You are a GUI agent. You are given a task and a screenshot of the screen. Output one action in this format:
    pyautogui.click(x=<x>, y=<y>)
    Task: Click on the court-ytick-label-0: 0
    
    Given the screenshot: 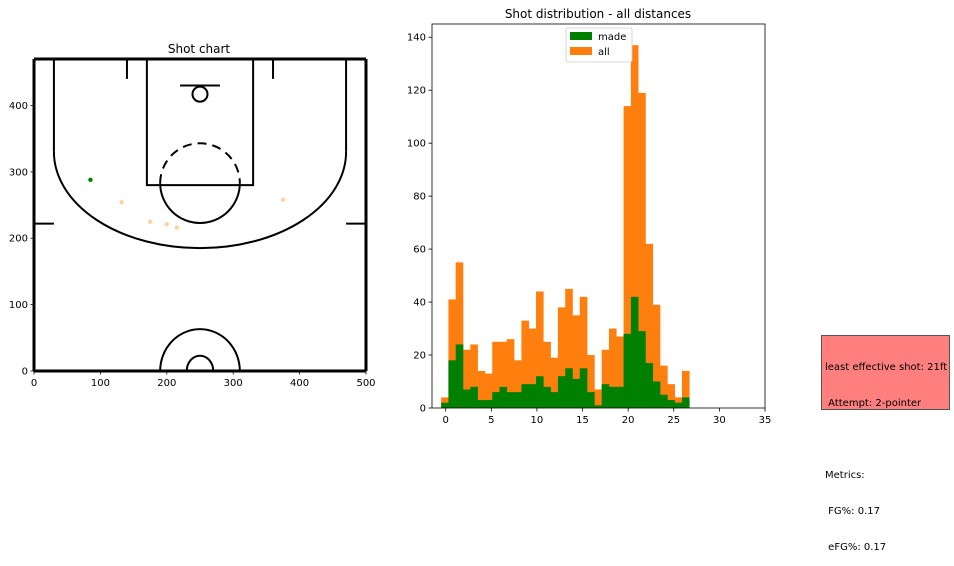 What is the action you would take?
    pyautogui.click(x=25, y=372)
    